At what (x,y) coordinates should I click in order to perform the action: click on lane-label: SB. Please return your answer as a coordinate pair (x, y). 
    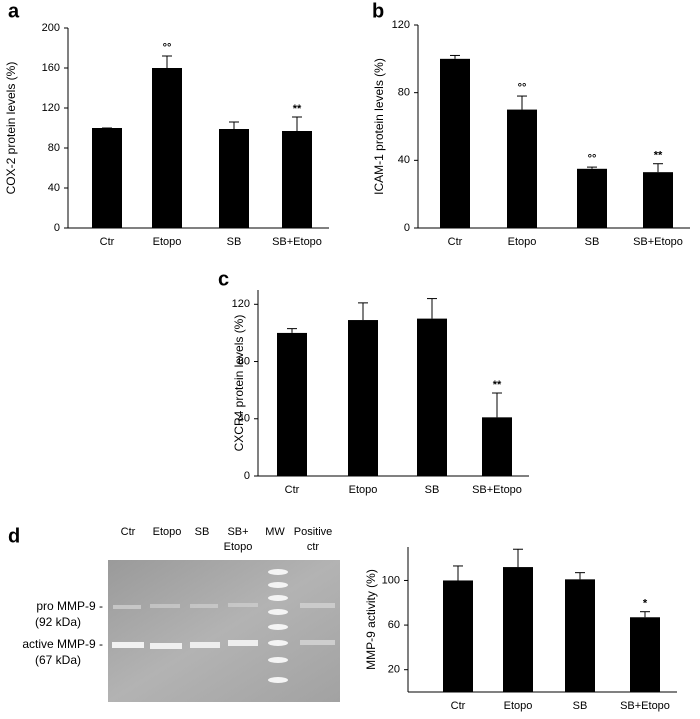
    Looking at the image, I should click on (202, 532).